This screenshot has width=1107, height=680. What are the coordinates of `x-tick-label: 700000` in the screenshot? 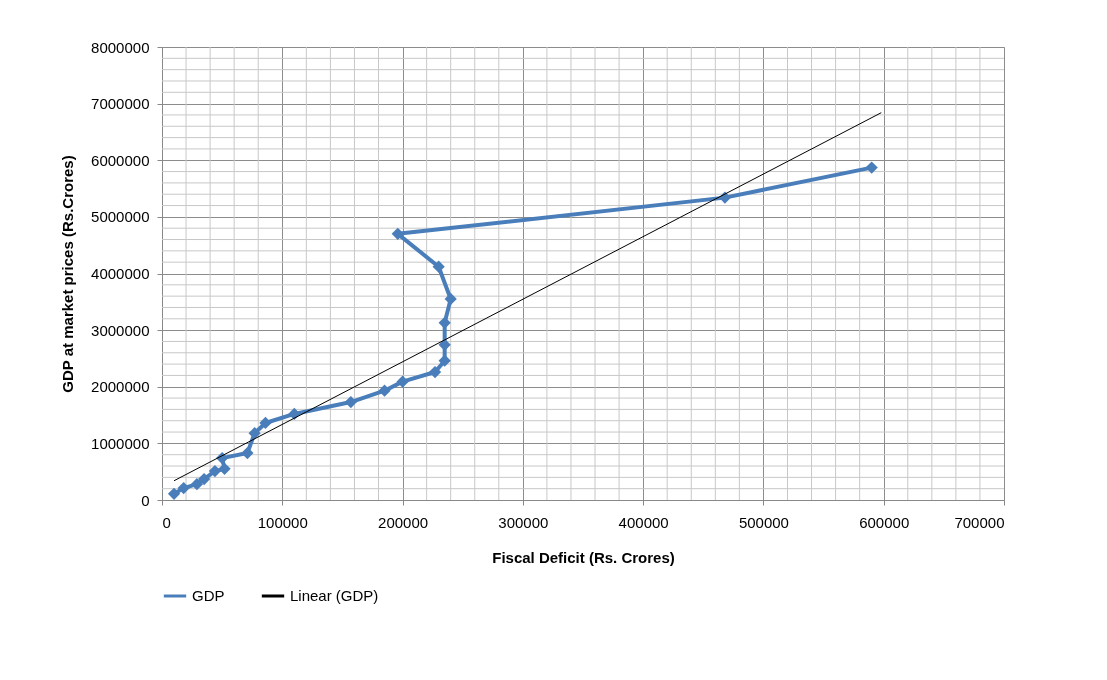 It's located at (979, 522).